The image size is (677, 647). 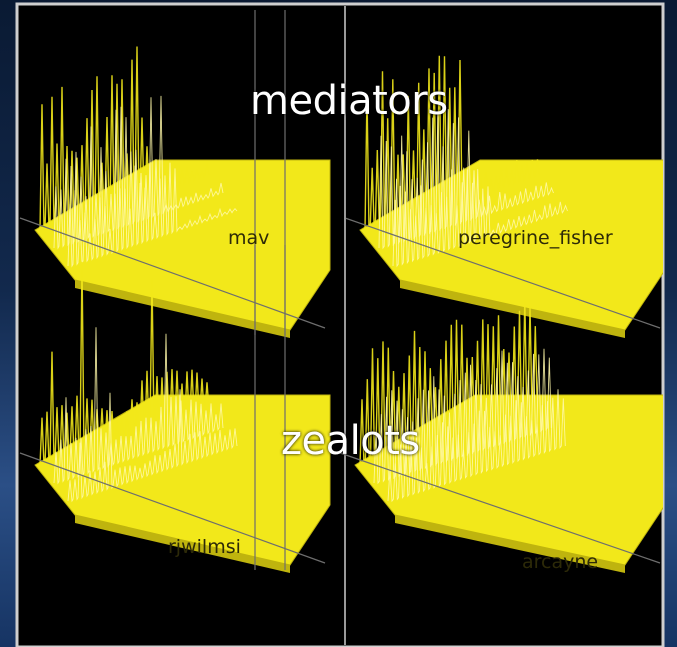 I want to click on plot-label-peregrine_fisher: peregrine_fisher, so click(x=535, y=238).